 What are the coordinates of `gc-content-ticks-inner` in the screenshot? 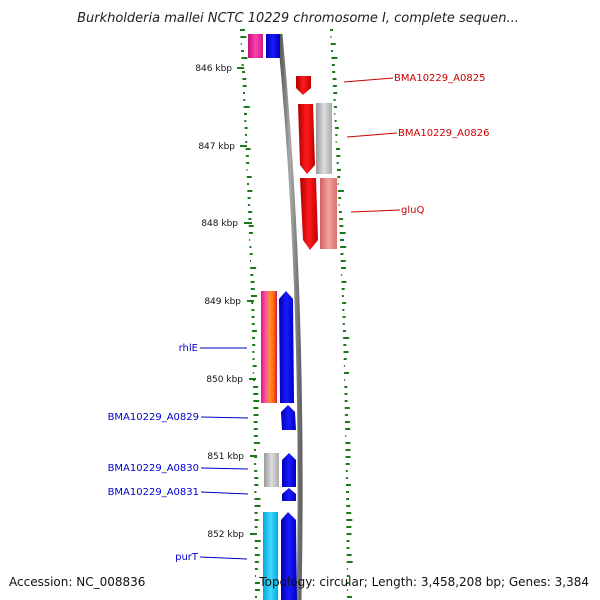 It's located at (250, 313).